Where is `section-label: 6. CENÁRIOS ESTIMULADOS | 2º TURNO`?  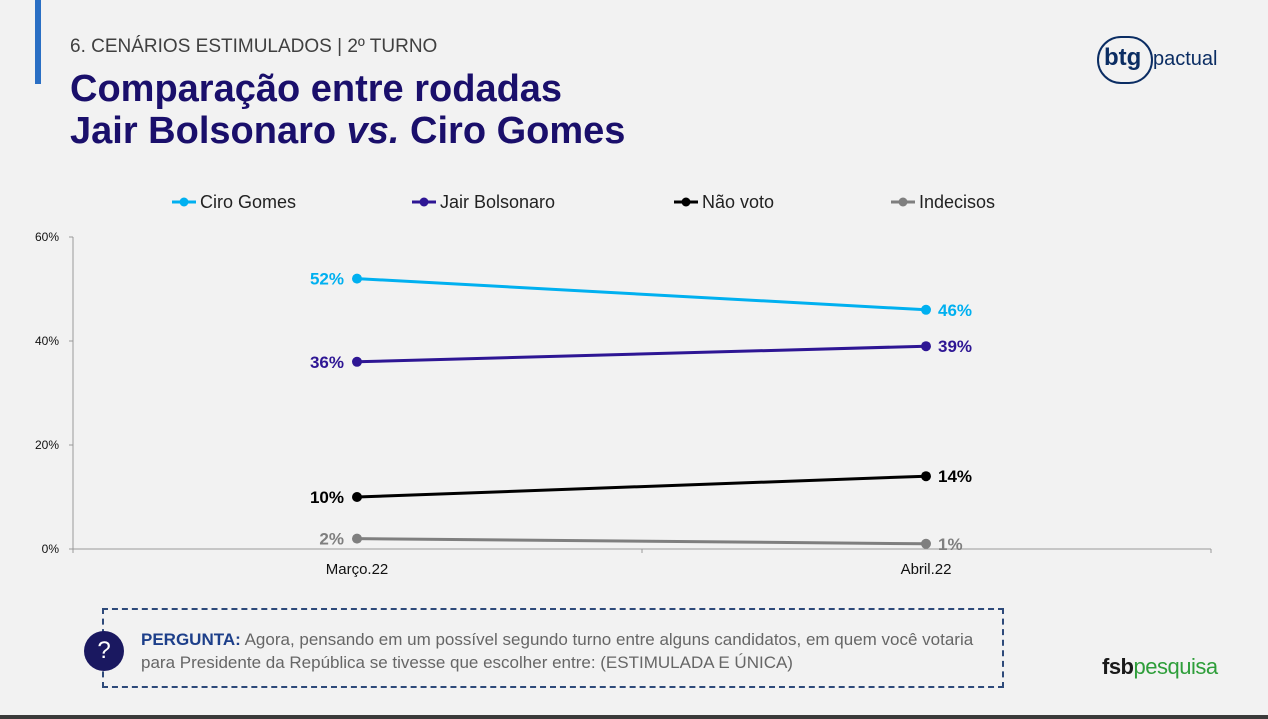 section-label: 6. CENÁRIOS ESTIMULADOS | 2º TURNO is located at coordinates (254, 46).